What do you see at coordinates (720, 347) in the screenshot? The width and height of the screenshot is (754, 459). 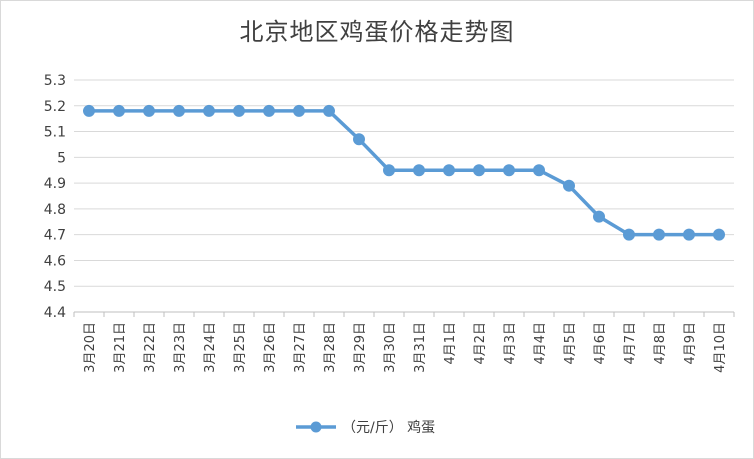 I see `x-tick-label: 4月10日` at bounding box center [720, 347].